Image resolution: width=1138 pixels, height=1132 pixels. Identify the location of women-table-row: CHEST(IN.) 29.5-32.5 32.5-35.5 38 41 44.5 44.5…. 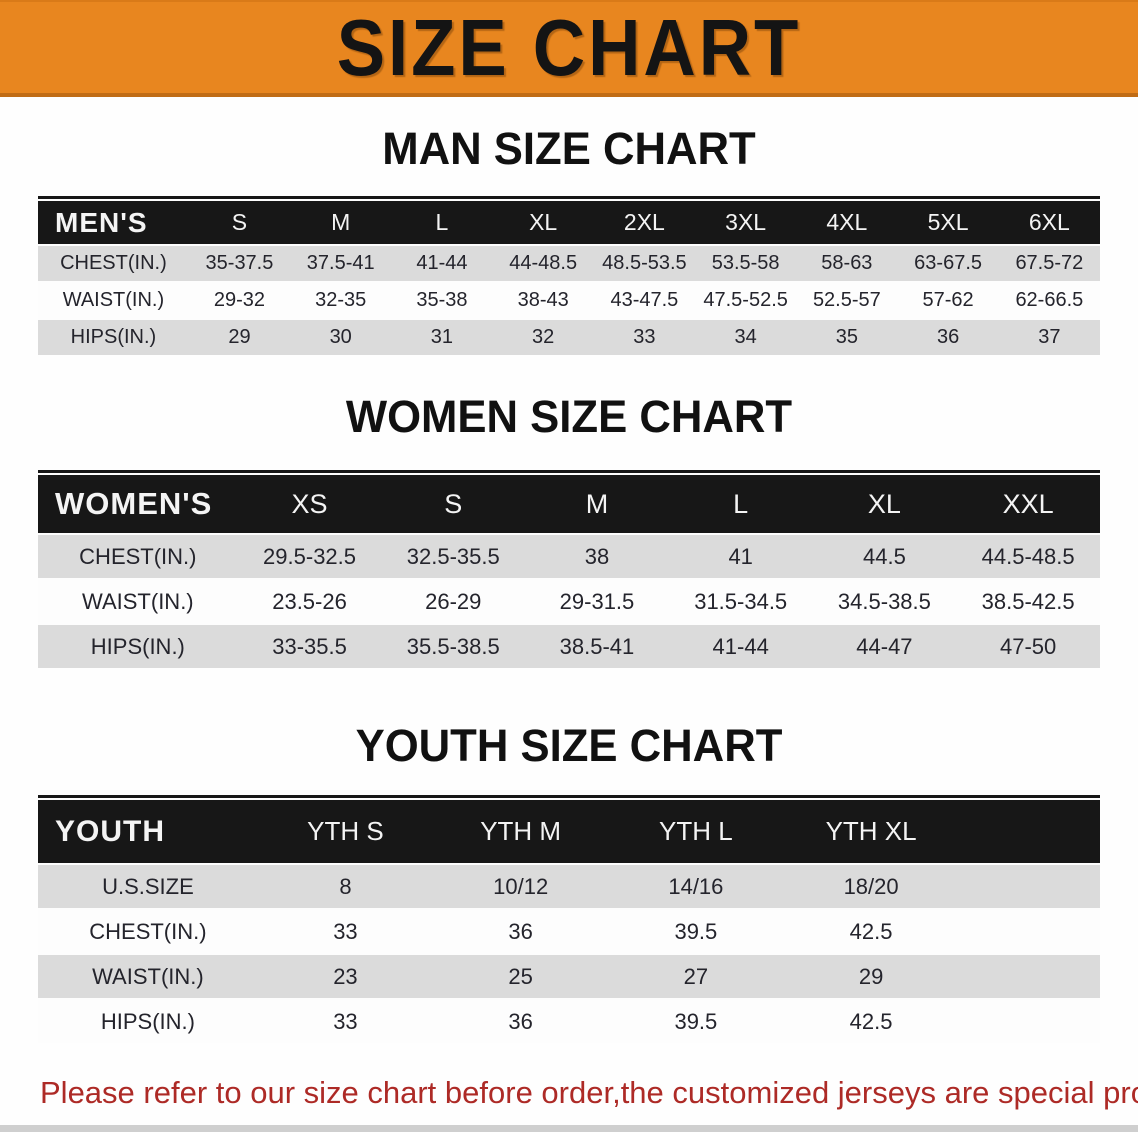
(569, 555).